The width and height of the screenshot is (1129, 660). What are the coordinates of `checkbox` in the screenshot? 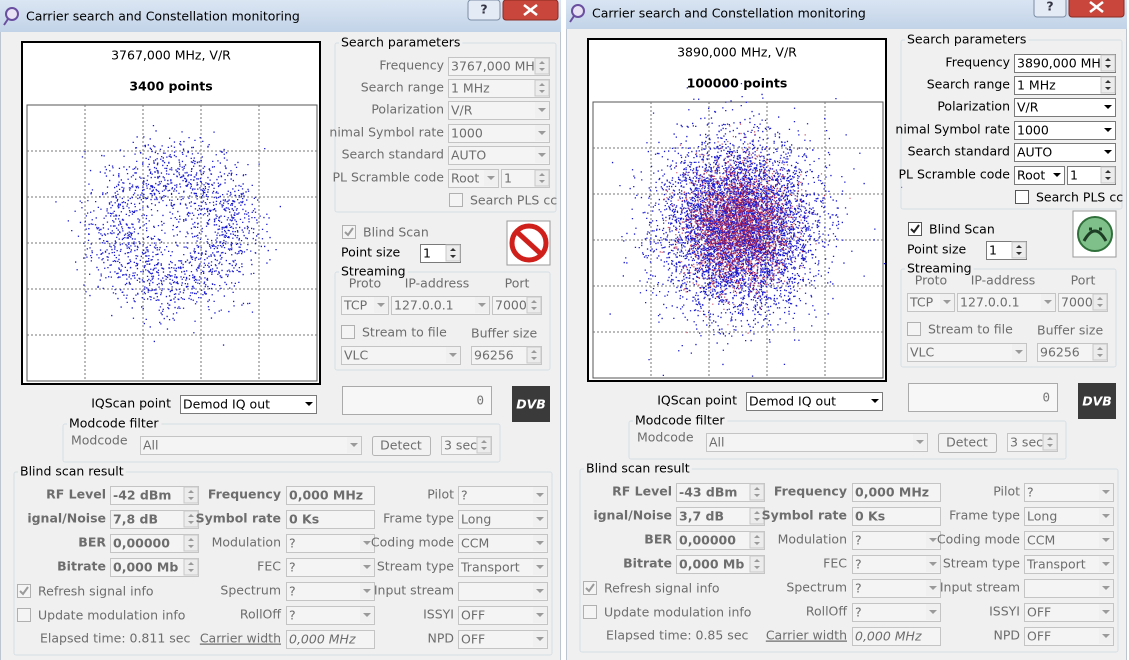 It's located at (1022, 197).